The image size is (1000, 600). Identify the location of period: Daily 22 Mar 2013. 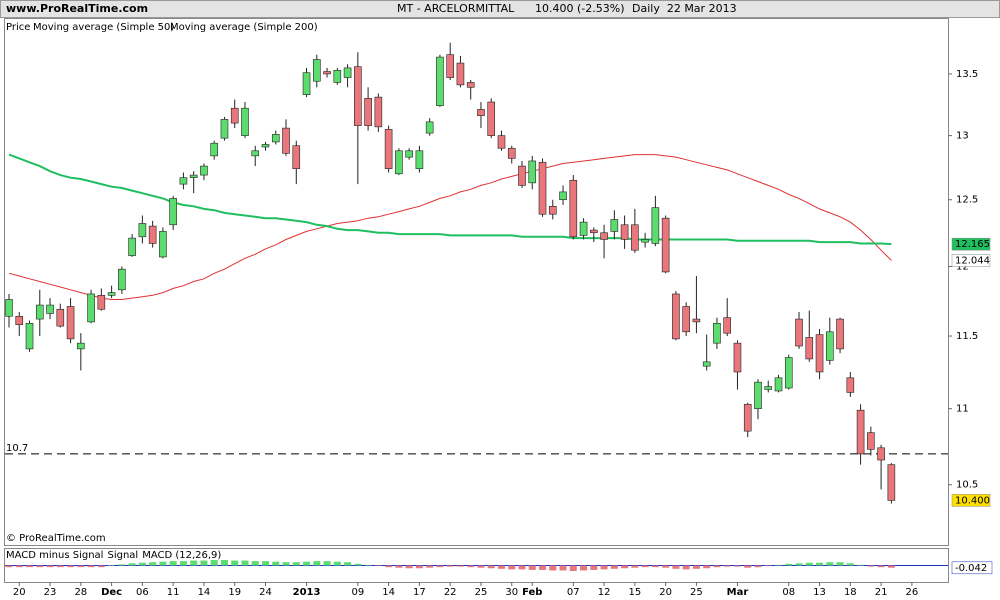
(684, 8).